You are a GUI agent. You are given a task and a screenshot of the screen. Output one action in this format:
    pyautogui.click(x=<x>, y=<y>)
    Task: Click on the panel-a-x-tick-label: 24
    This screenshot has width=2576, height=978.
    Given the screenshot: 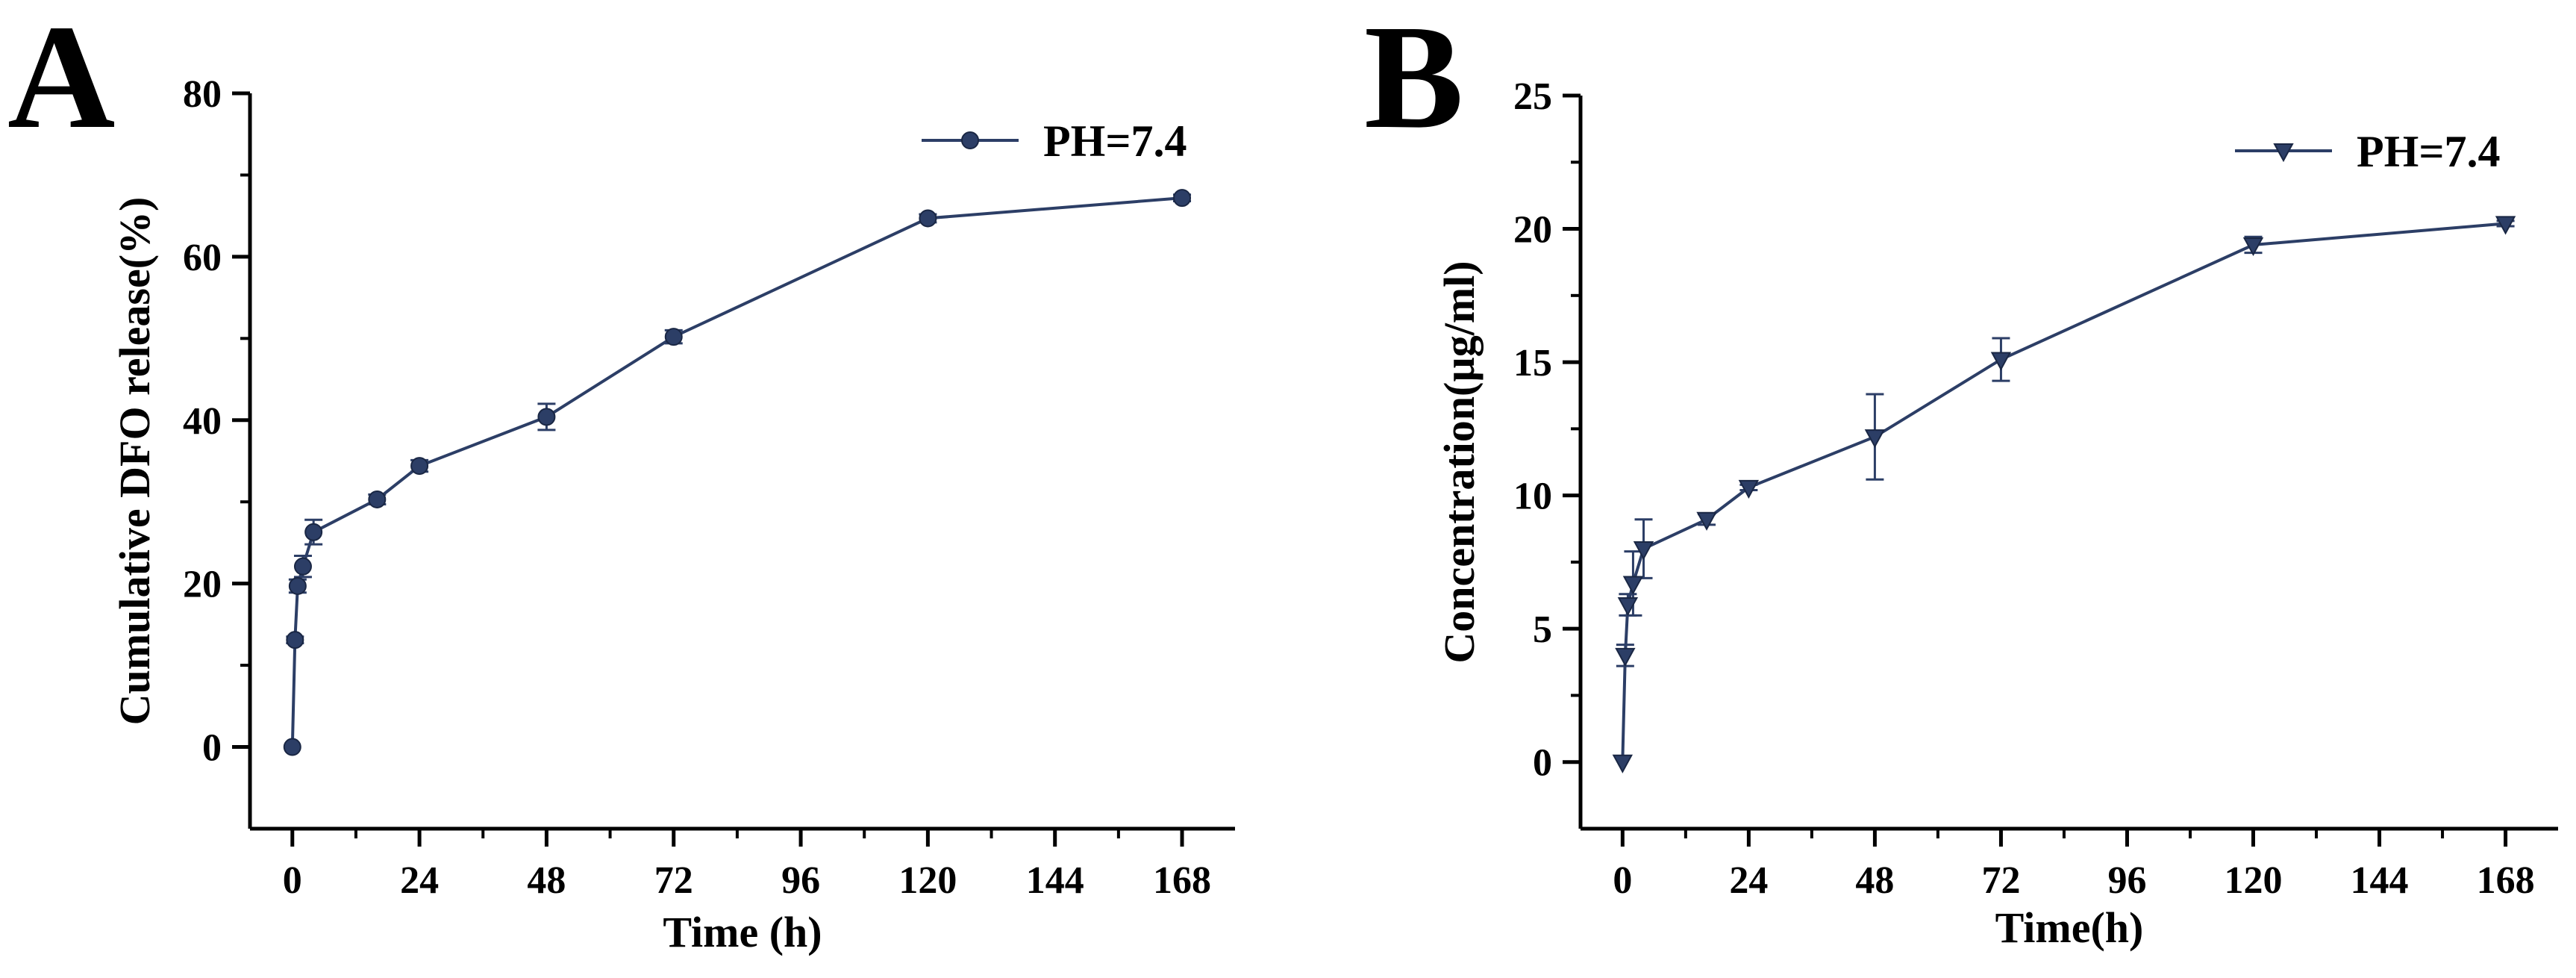 What is the action you would take?
    pyautogui.click(x=419, y=880)
    